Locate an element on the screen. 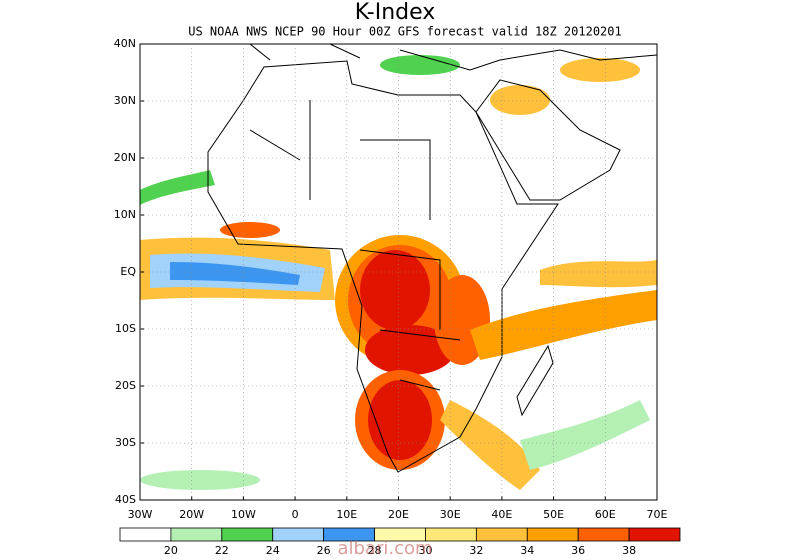 The image size is (790, 560). lat-label: 30S is located at coordinates (125, 442).